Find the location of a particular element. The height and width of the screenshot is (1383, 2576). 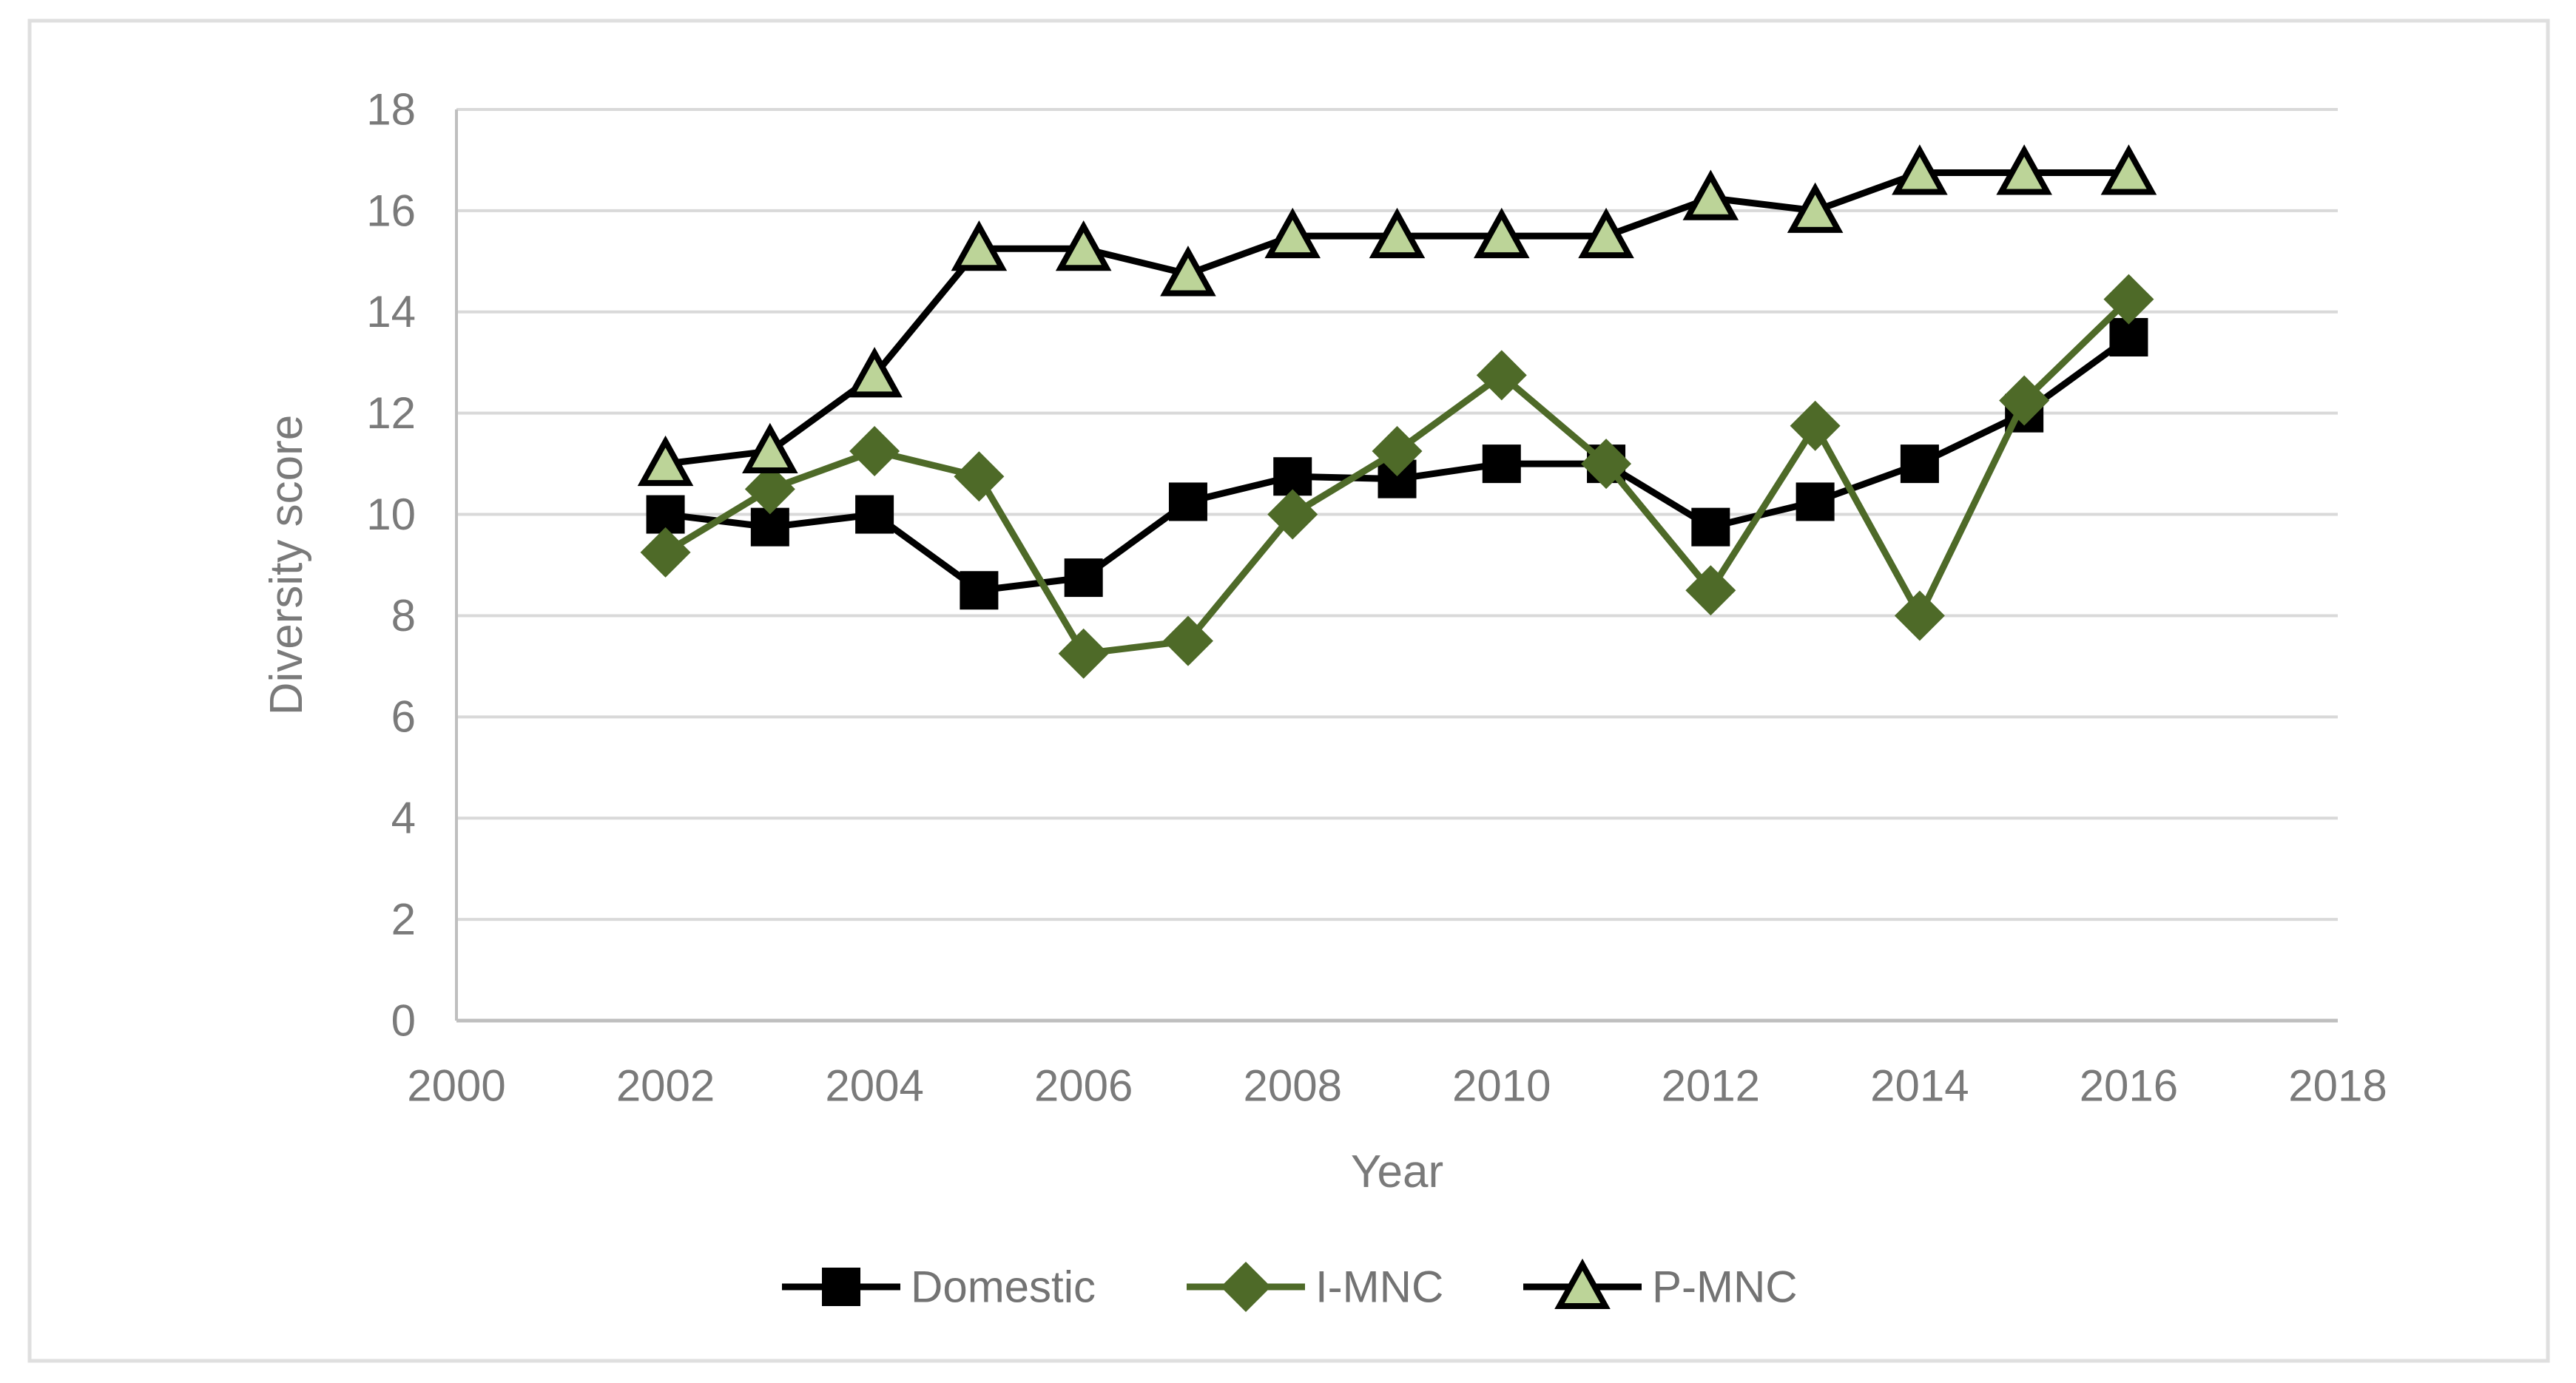

legend-item-p-mnc: P-MNC is located at coordinates (1660, 1285).